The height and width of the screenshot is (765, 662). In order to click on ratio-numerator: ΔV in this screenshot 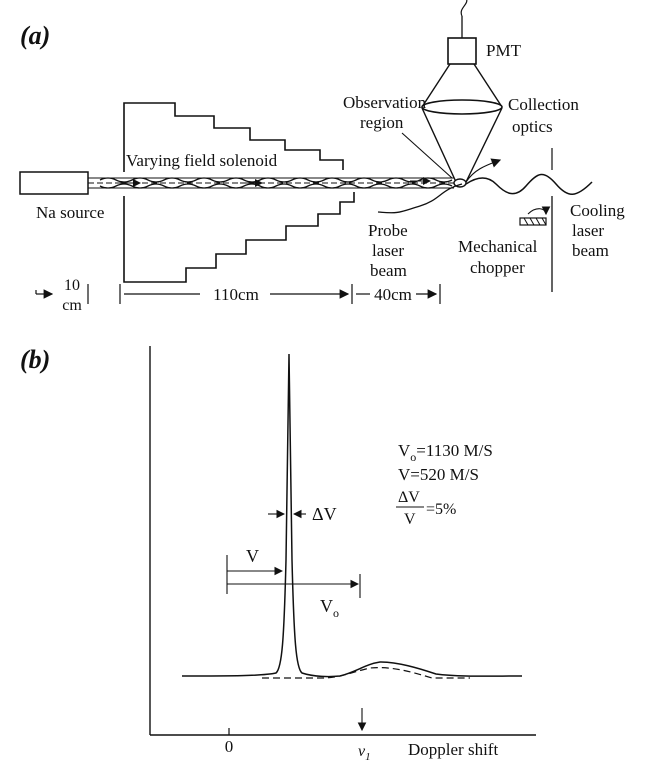, I will do `click(409, 497)`.